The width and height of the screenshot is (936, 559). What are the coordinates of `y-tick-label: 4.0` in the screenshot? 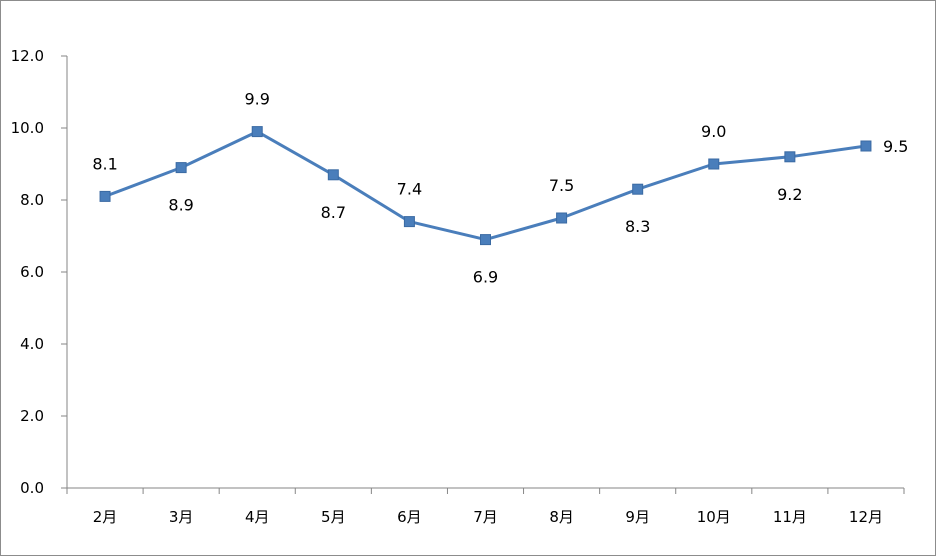 It's located at (32, 344).